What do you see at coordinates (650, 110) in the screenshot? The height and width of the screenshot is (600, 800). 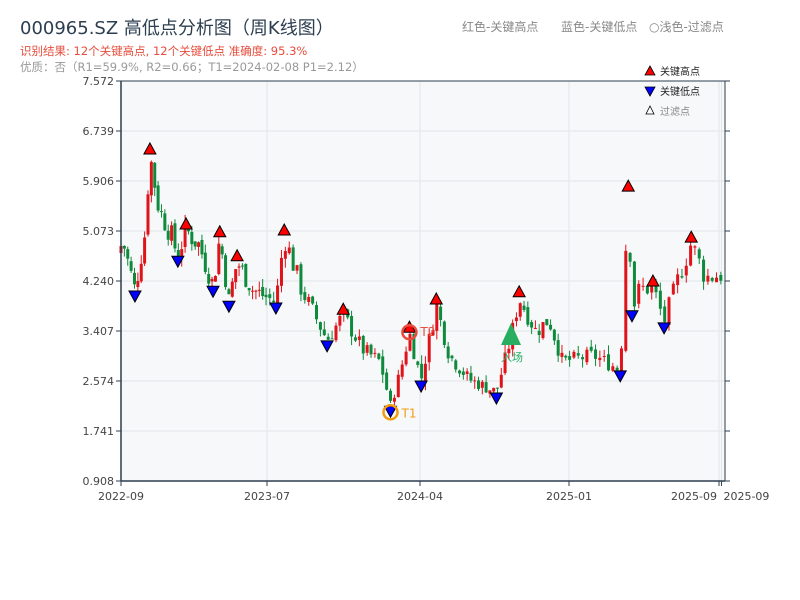 I see `legend-filtered-icon` at bounding box center [650, 110].